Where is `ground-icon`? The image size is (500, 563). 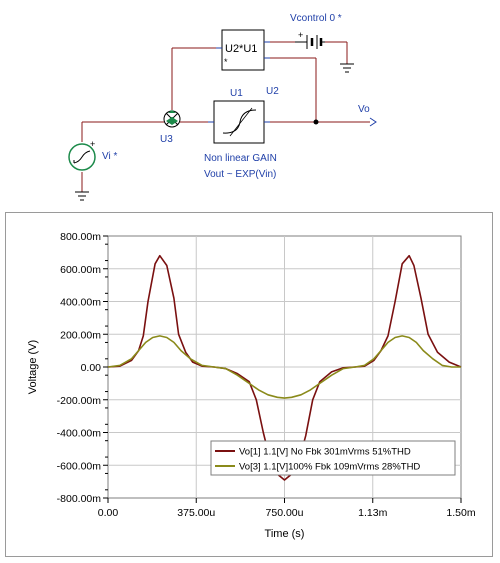 ground-icon is located at coordinates (347, 68).